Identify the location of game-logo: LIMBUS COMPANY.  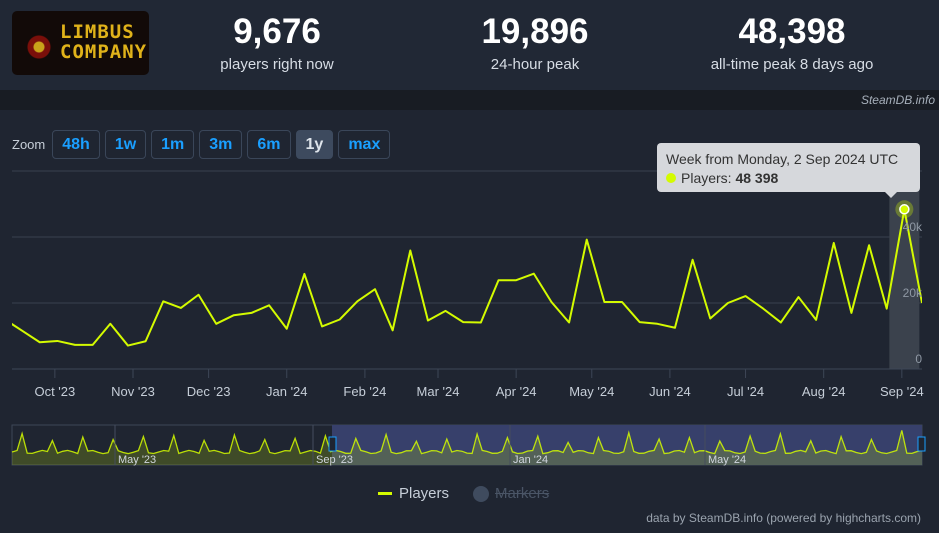
(80, 43).